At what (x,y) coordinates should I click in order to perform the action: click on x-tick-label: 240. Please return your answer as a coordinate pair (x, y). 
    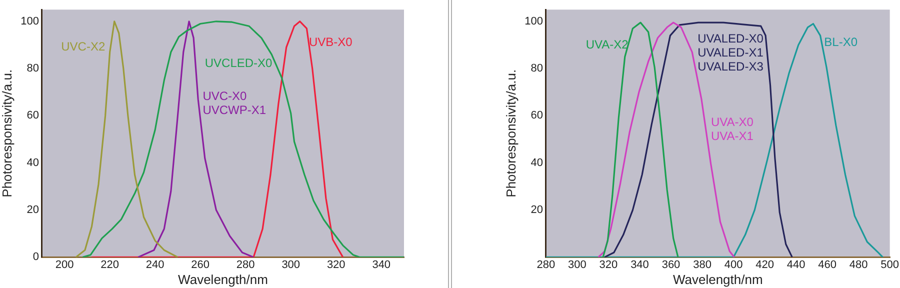
    Looking at the image, I should click on (155, 264).